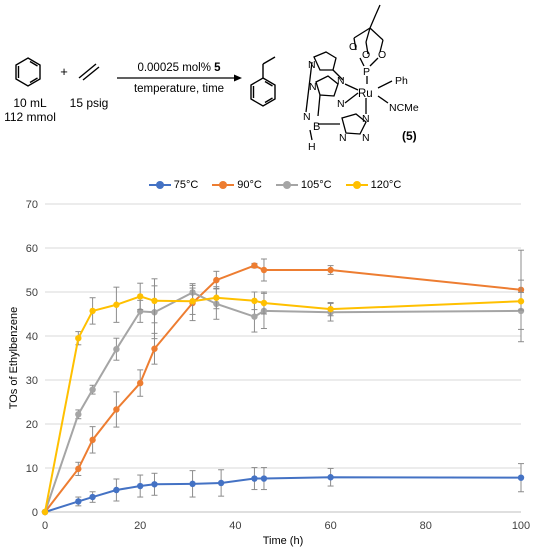 The height and width of the screenshot is (550, 550). What do you see at coordinates (283, 541) in the screenshot?
I see `x-axis-label: Time (h)` at bounding box center [283, 541].